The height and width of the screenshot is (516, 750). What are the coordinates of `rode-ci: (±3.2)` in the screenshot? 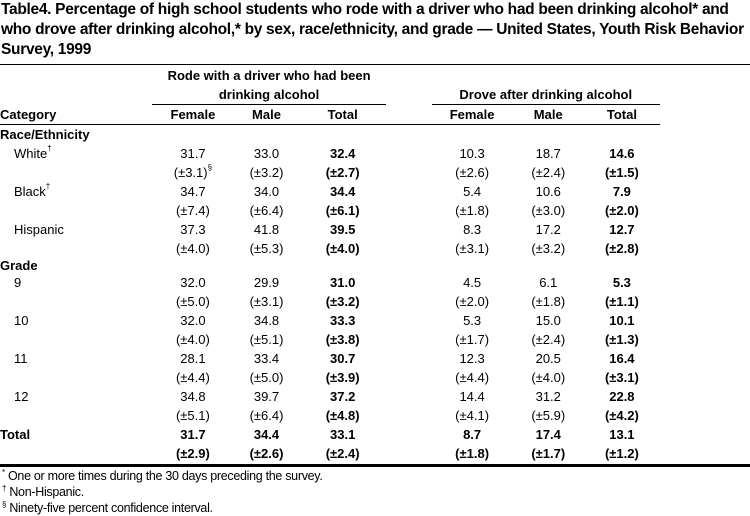 It's located at (342, 301).